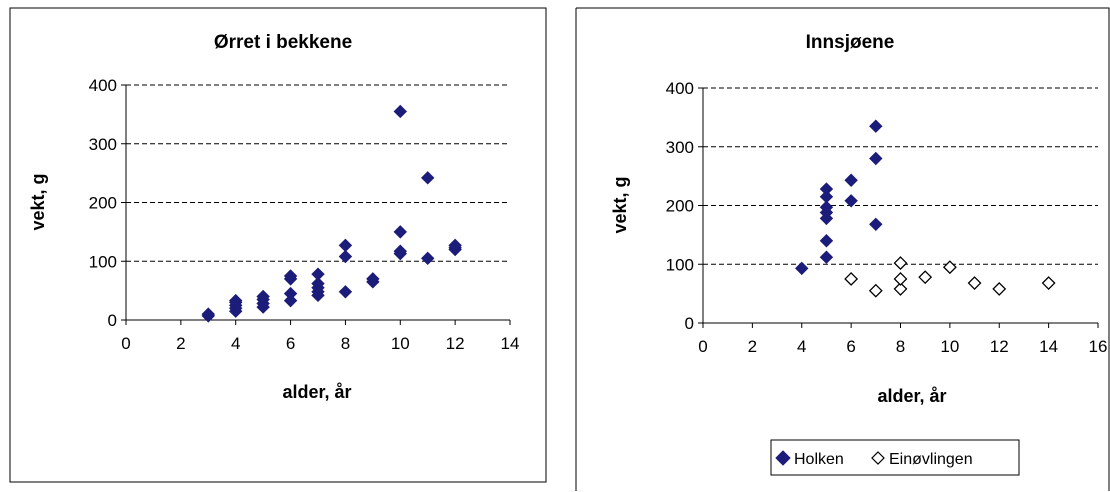 This screenshot has width=1110, height=492. I want to click on chart-left-x-ticks: 0 2 4 6 8 10 12 14, so click(320, 336).